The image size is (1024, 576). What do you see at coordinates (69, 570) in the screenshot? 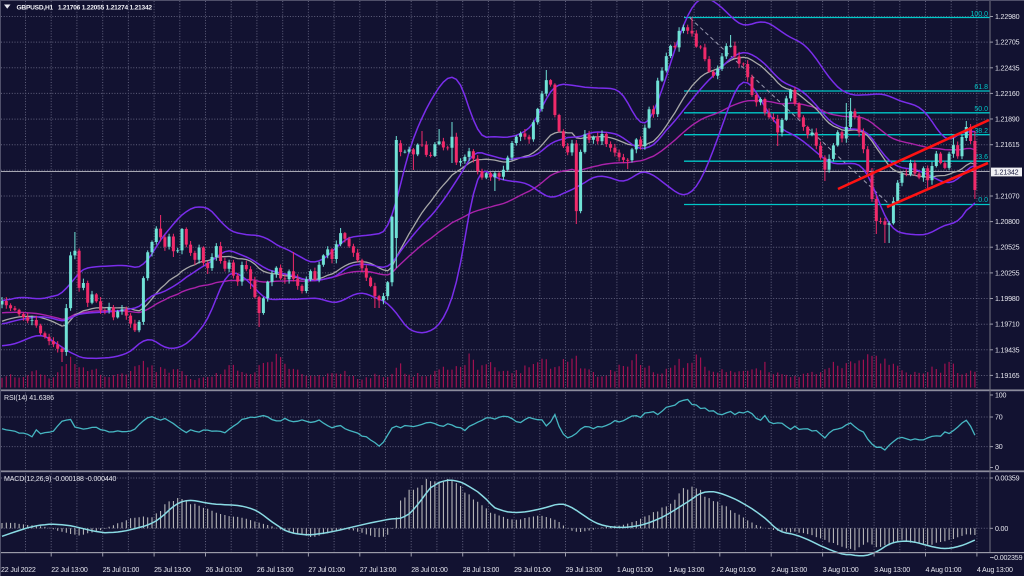
I see `svg-text: 22 Jul 13:00` at bounding box center [69, 570].